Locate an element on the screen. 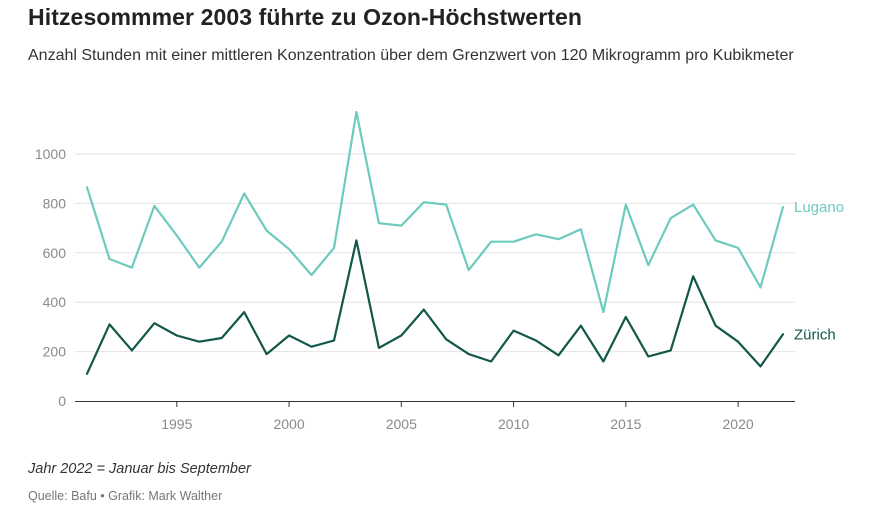  y-tick-label-600: 600 is located at coordinates (55, 253).